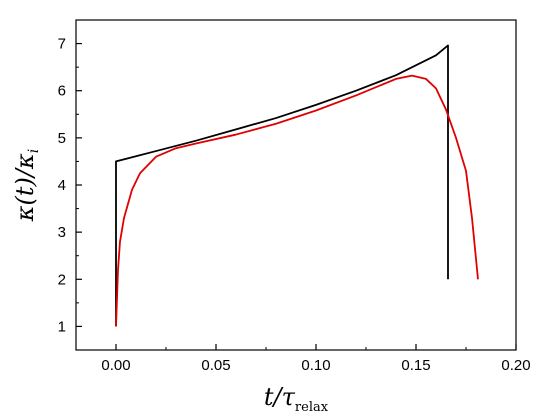 This screenshot has width=560, height=420. I want to click on x-tick-label: 0.20, so click(515, 365).